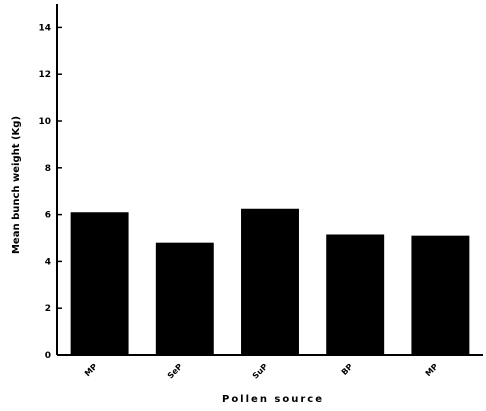  What do you see at coordinates (175, 371) in the screenshot?
I see `x-tick-label: SeP` at bounding box center [175, 371].